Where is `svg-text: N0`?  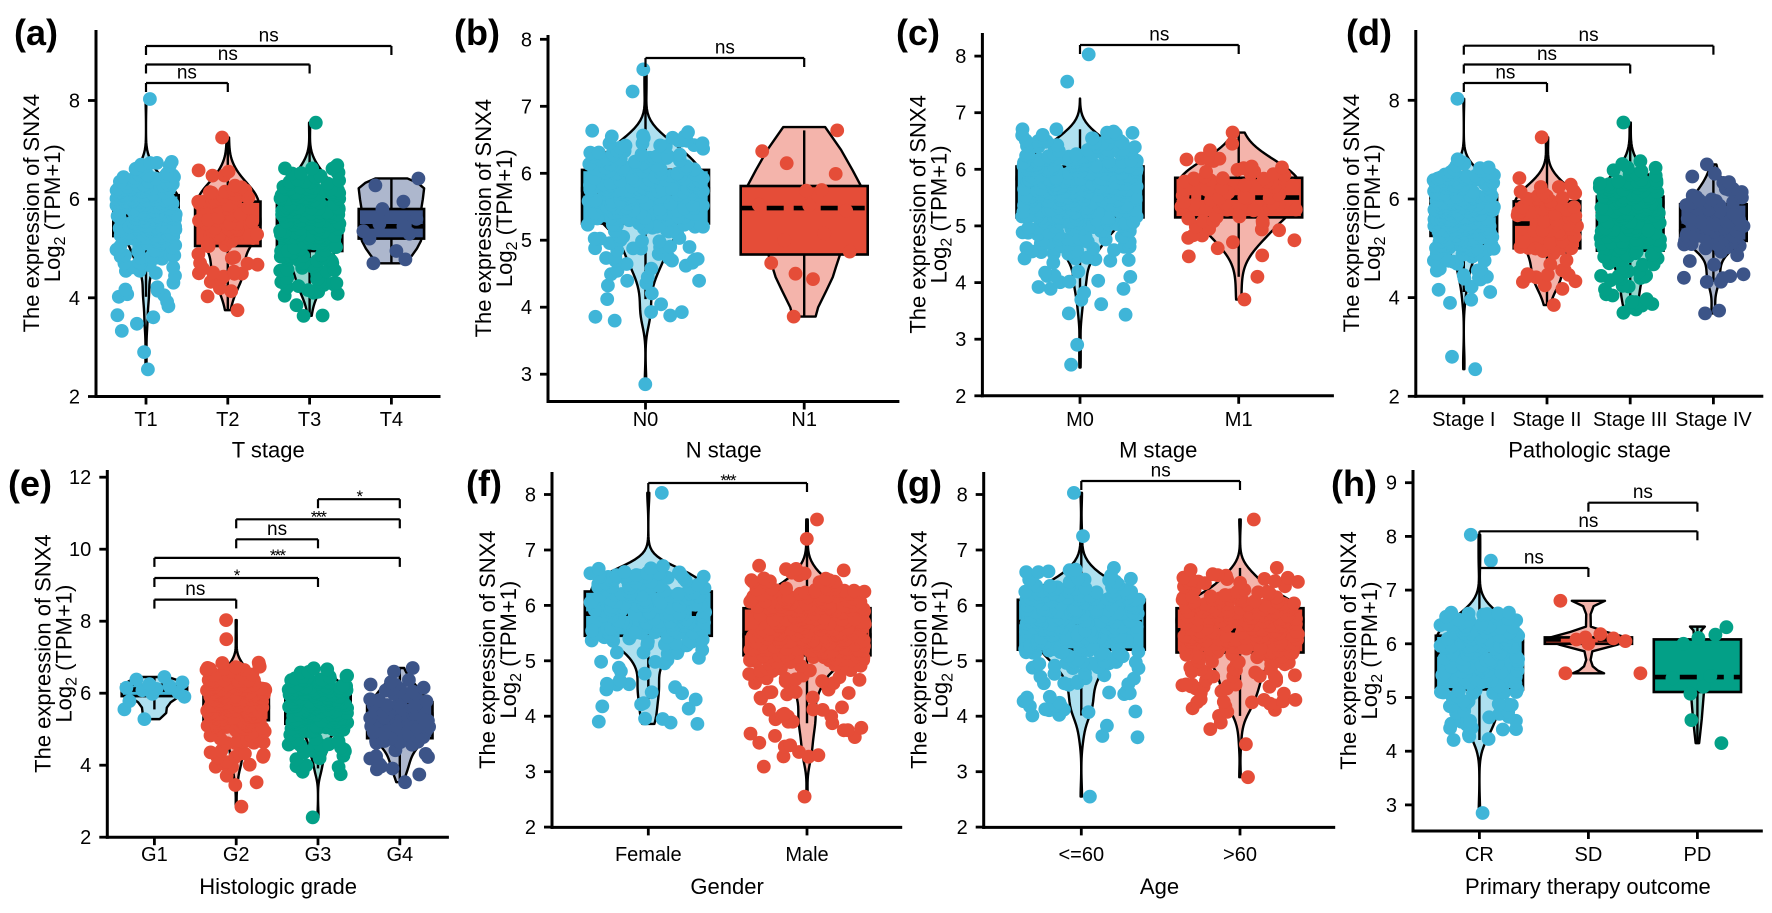
svg-text: N0 is located at coordinates (646, 420).